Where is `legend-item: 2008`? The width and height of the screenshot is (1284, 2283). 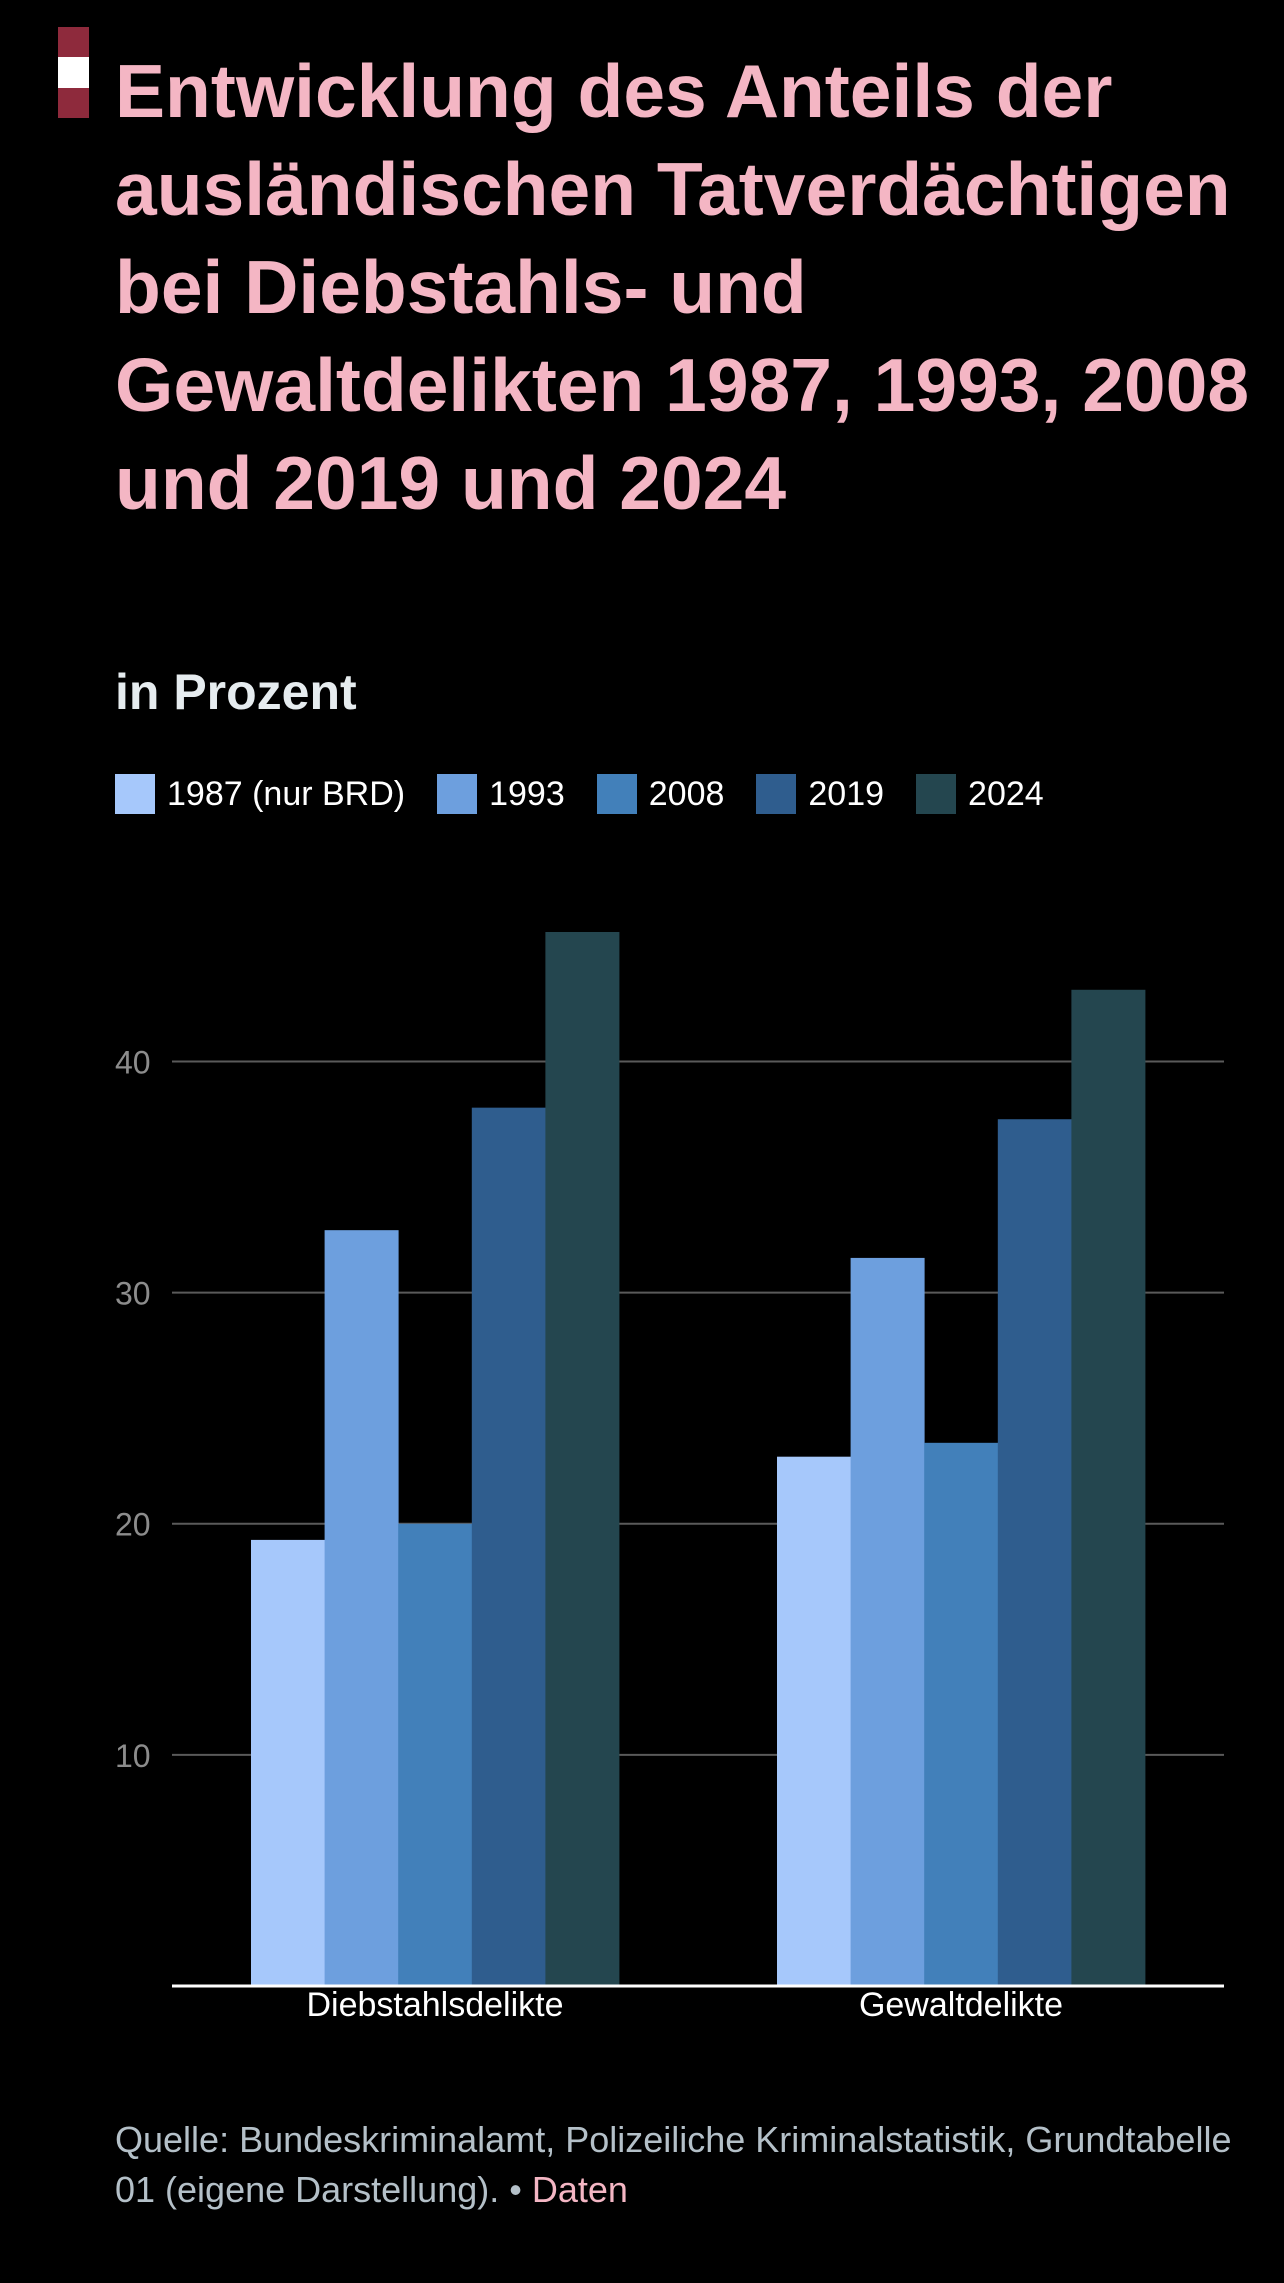 legend-item: 2008 is located at coordinates (660, 794).